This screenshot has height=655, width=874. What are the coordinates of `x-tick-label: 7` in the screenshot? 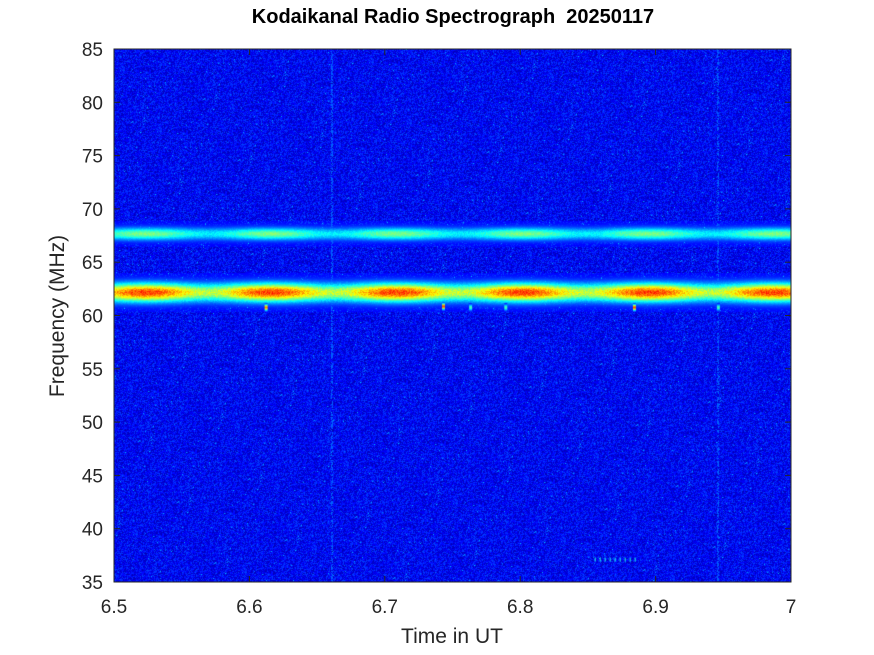 It's located at (791, 607).